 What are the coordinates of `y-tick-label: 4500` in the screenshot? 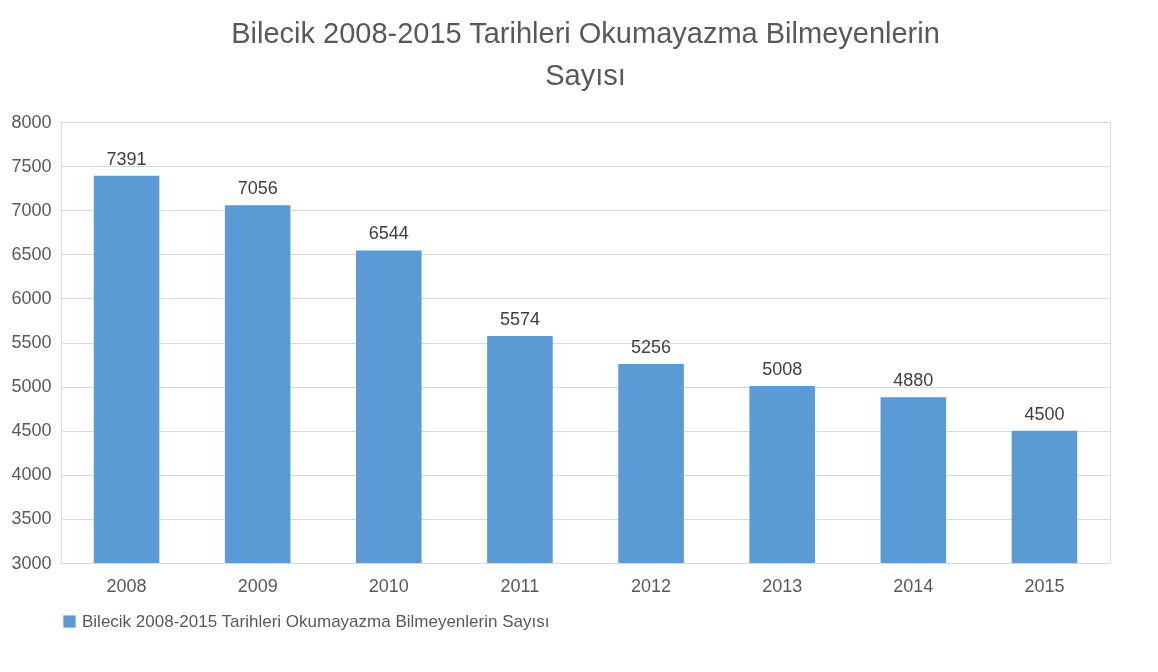 It's located at (31, 430).